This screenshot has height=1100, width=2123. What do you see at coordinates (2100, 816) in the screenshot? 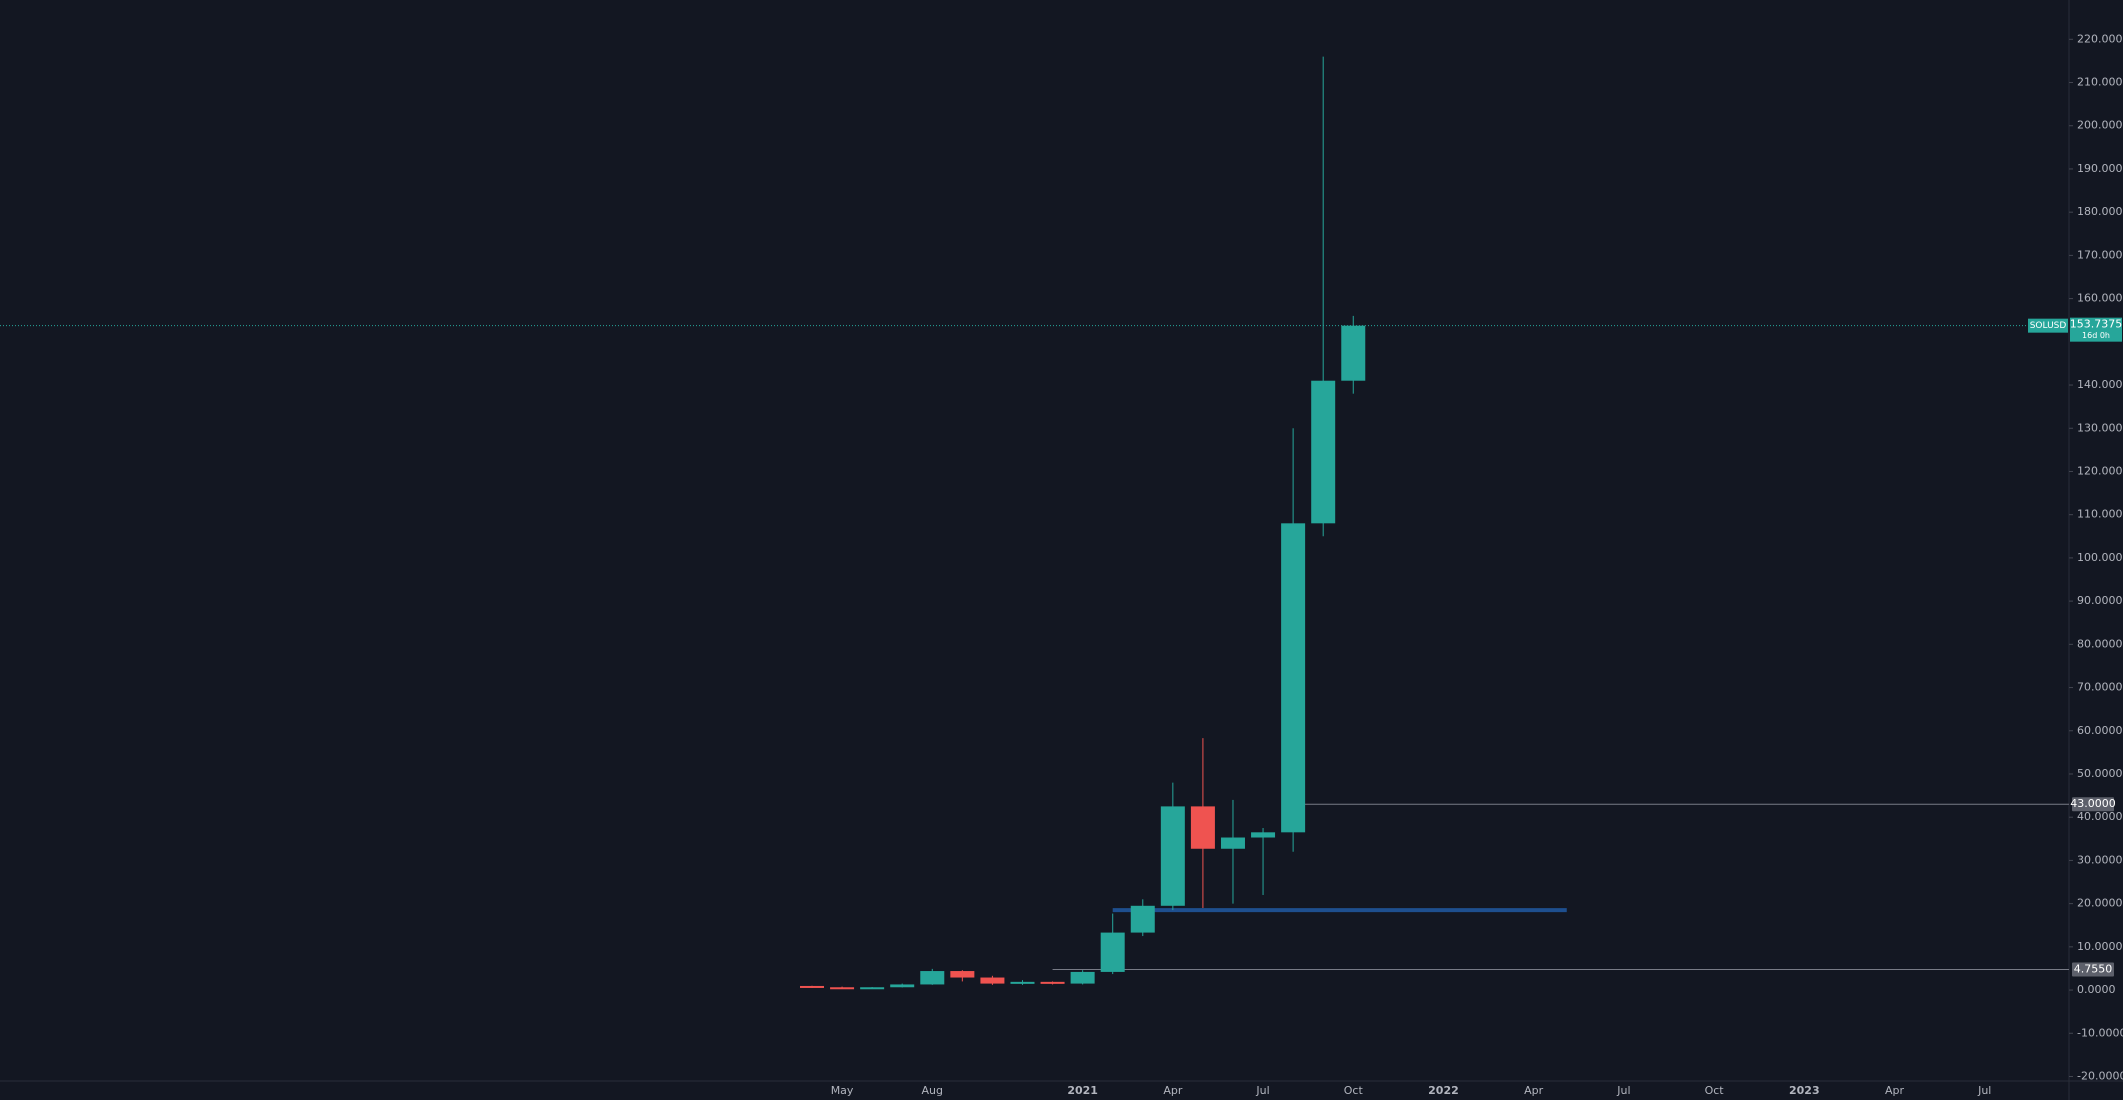
I see `y-tick-label: 40.0000` at bounding box center [2100, 816].